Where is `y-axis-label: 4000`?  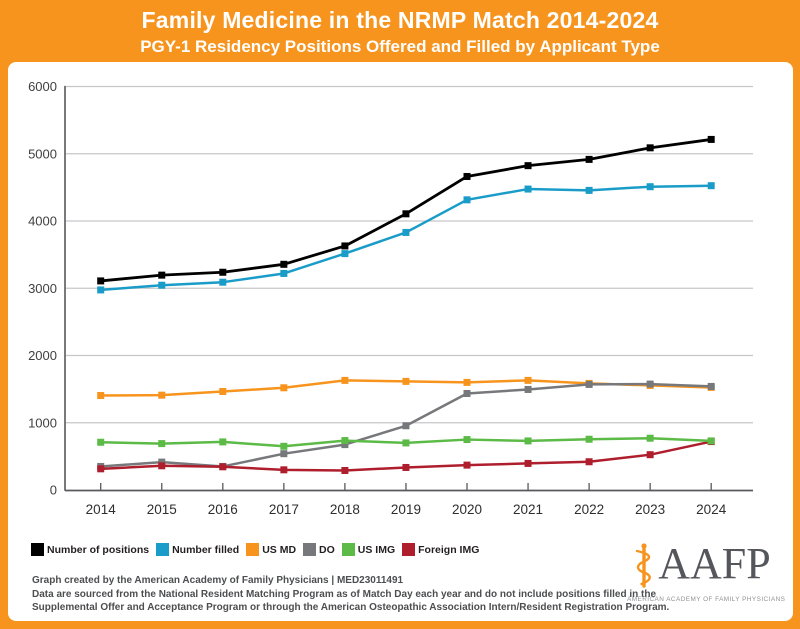 y-axis-label: 4000 is located at coordinates (42, 221).